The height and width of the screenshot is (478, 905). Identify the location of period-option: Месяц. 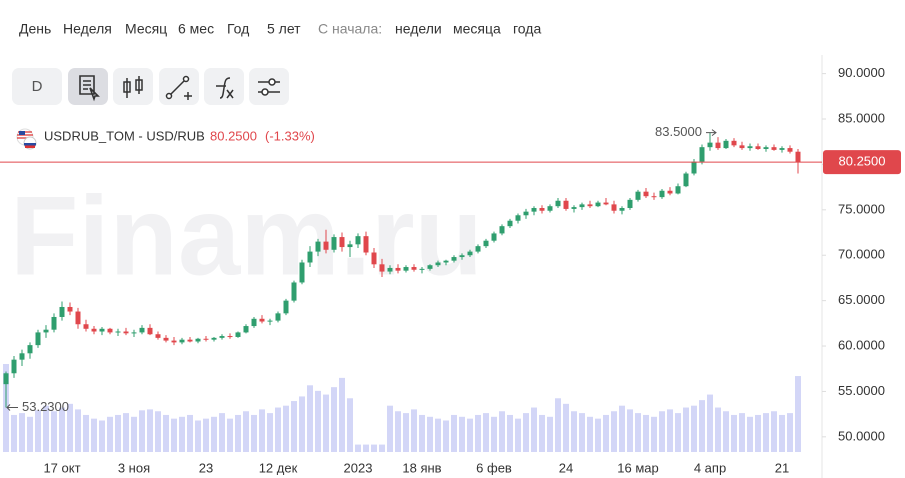
(146, 29).